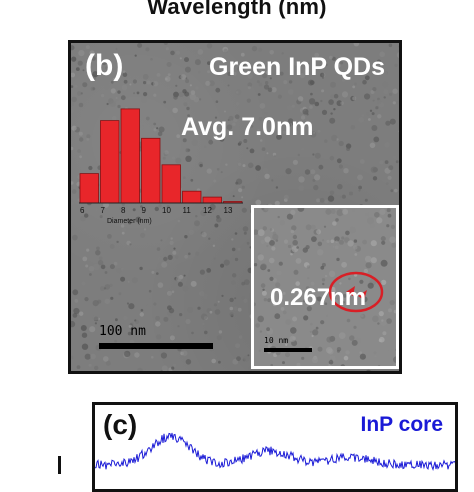  What do you see at coordinates (276, 340) in the screenshot?
I see `inset-scale-bar-label: 10 nm` at bounding box center [276, 340].